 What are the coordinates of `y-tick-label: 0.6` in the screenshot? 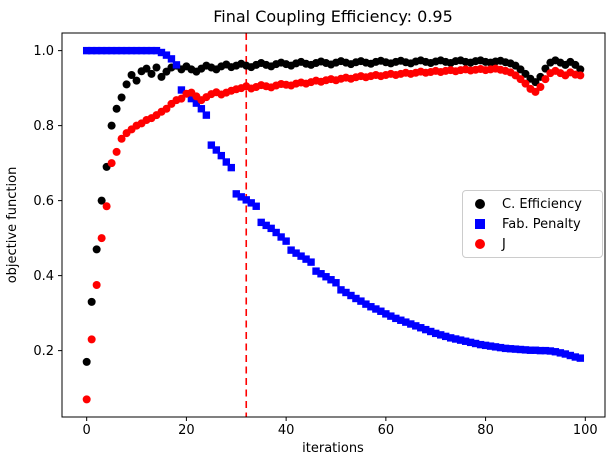 It's located at (43, 201).